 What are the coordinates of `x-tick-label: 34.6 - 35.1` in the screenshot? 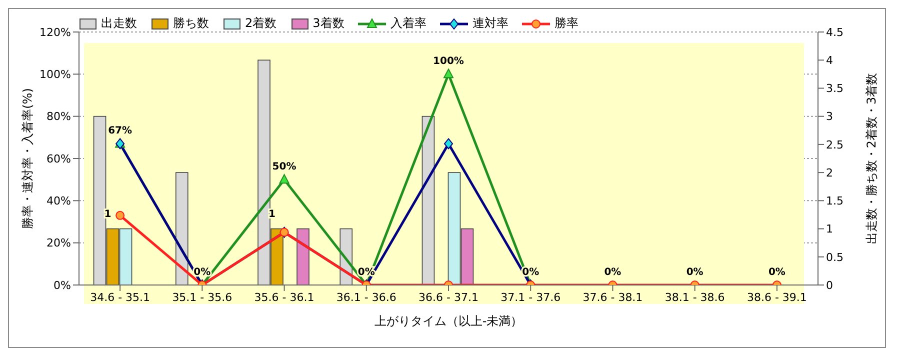 It's located at (120, 297).